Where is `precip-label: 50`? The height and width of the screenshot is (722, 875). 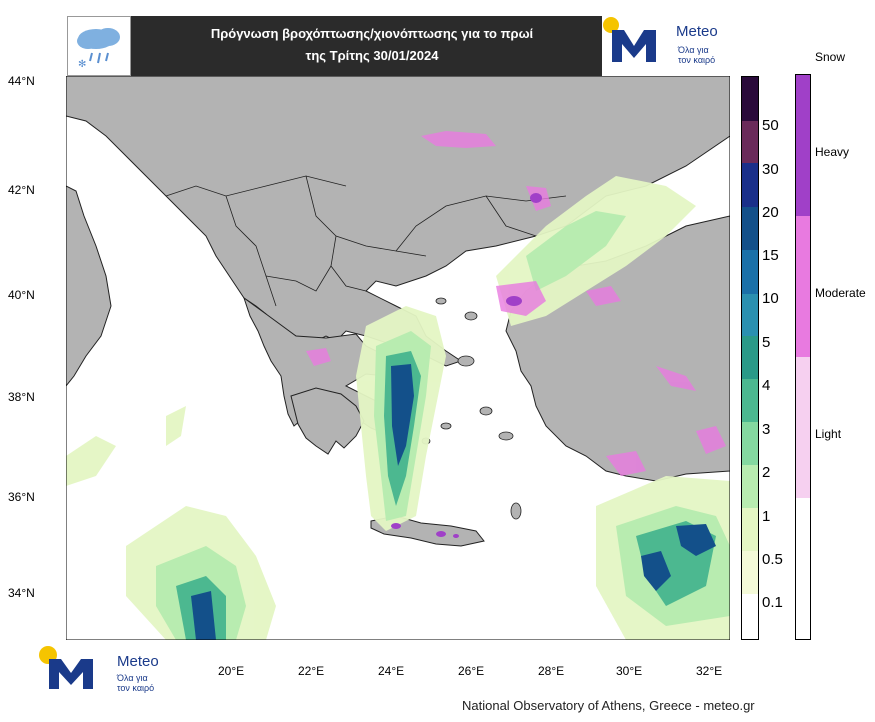 precip-label: 50 is located at coordinates (770, 125).